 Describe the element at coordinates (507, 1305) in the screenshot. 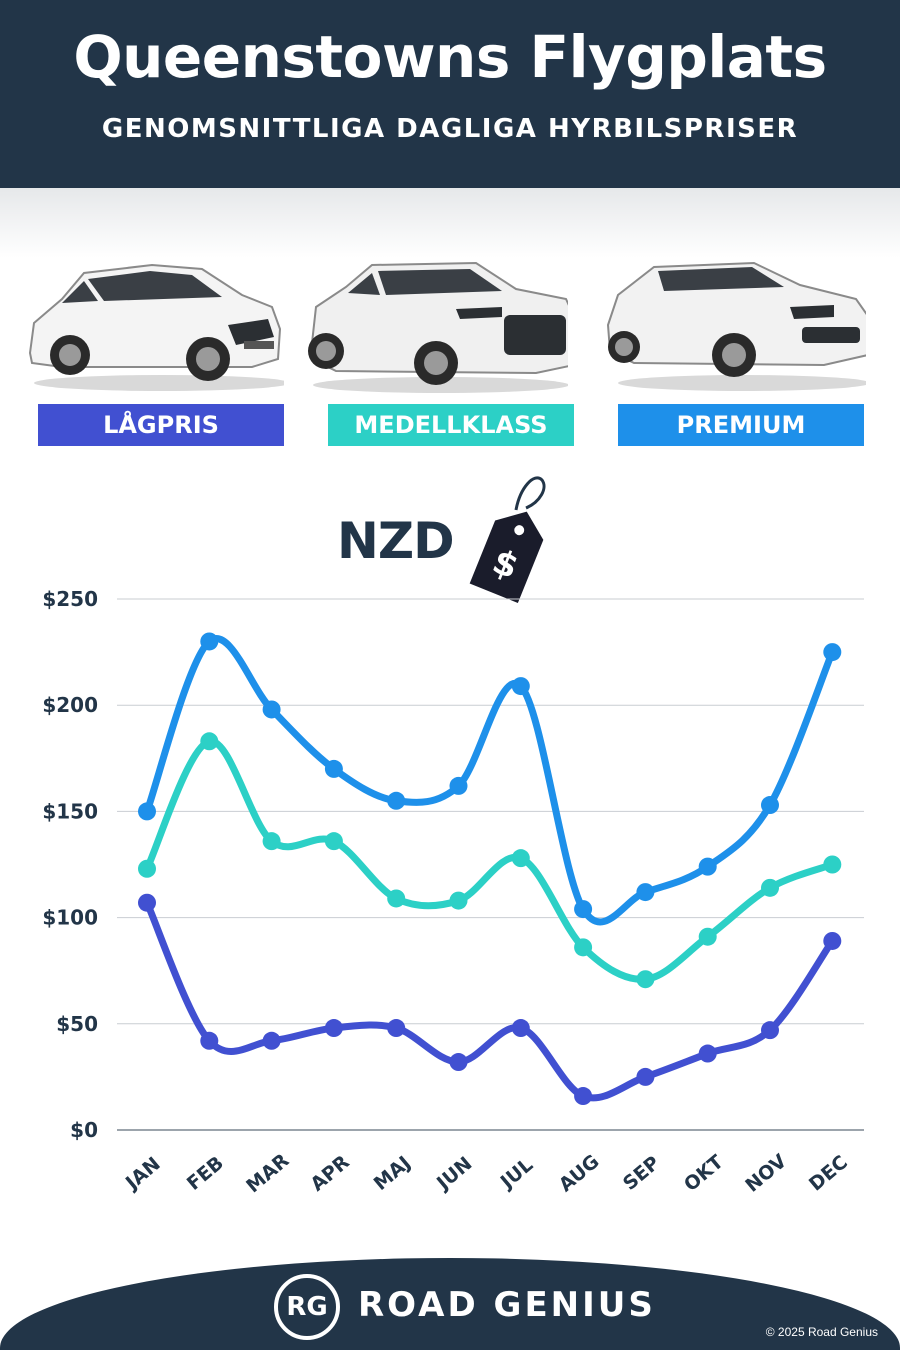

I see `brand-name: ROAD GENIUS` at that location.